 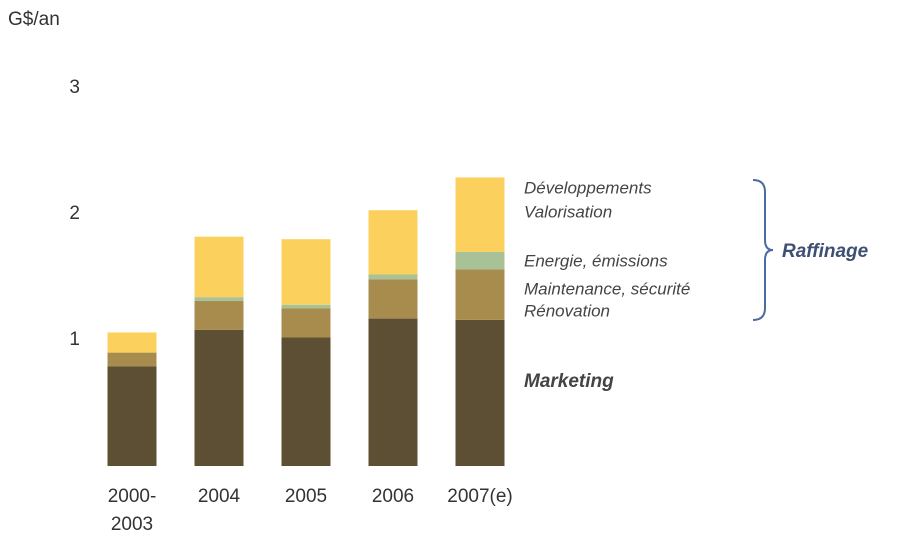 I want to click on x-tick-label: 2000-, so click(x=132, y=496).